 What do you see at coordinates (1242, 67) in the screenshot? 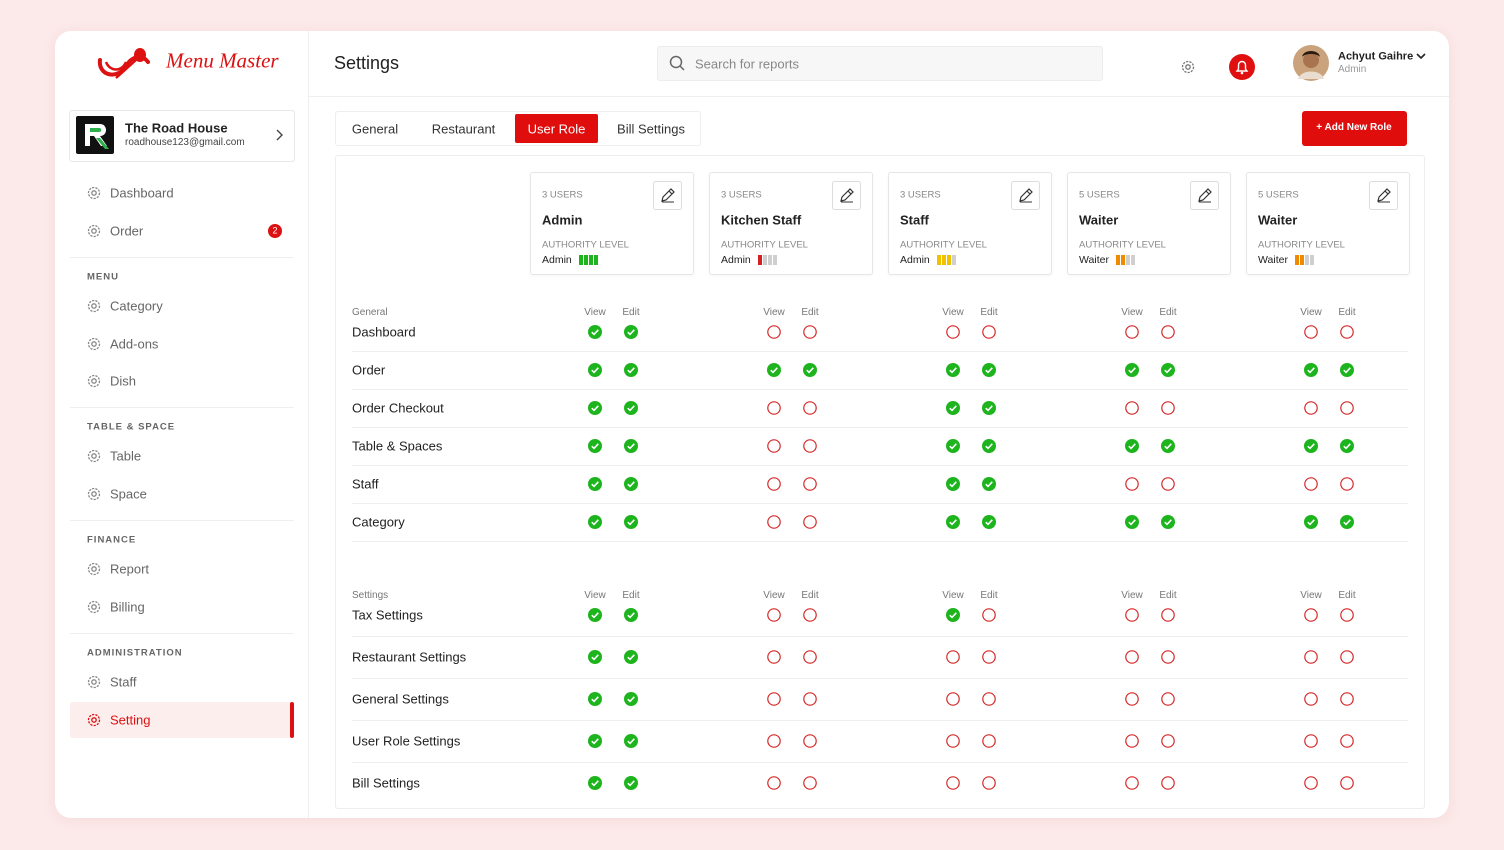
I see `notification-button` at bounding box center [1242, 67].